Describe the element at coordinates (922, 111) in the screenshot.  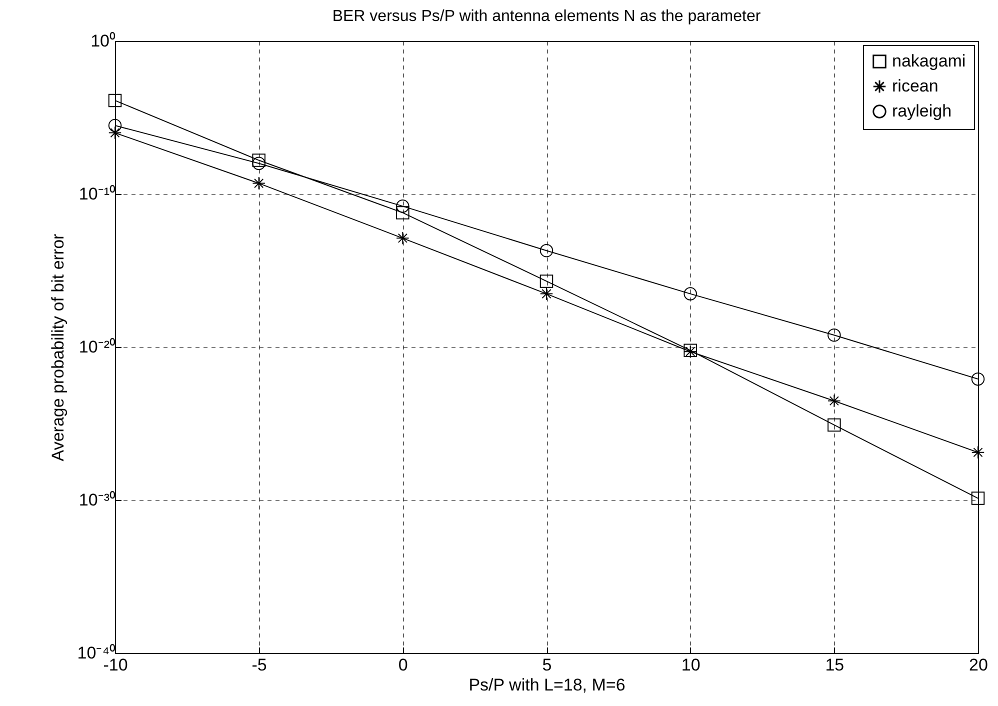
I see `legend-label: rayleigh` at that location.